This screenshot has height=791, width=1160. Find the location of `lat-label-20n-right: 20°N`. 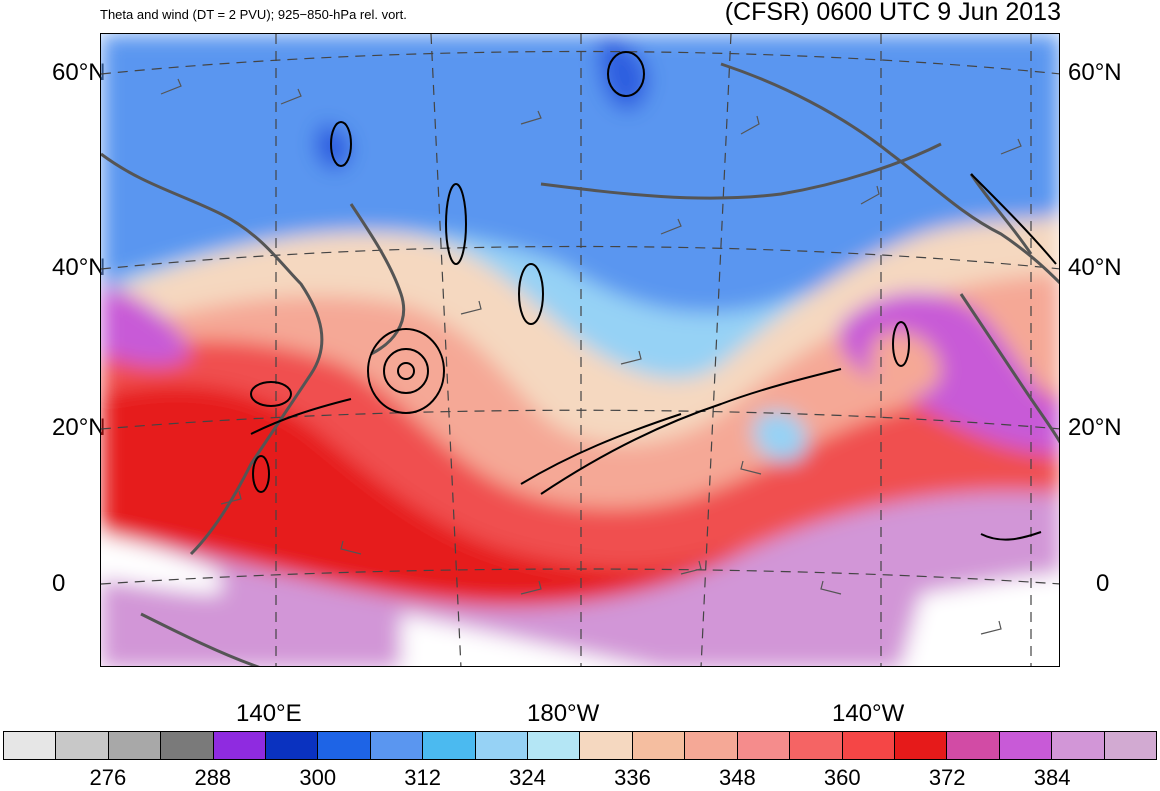

lat-label-20n-right: 20°N is located at coordinates (1095, 427).